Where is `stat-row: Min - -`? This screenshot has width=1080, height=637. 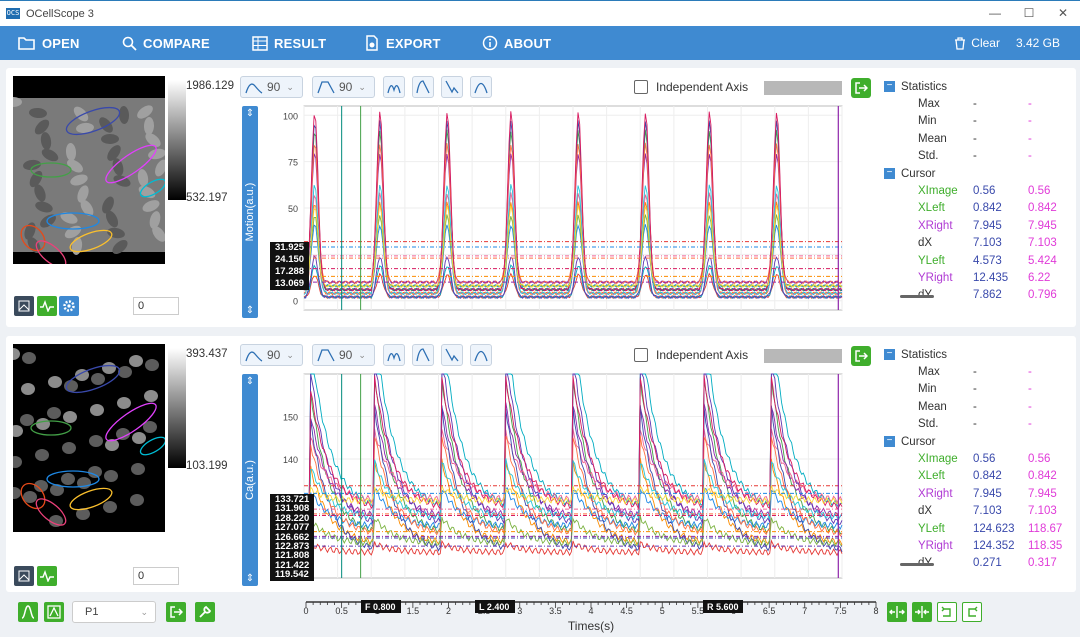 stat-row: Min - - is located at coordinates (979, 389).